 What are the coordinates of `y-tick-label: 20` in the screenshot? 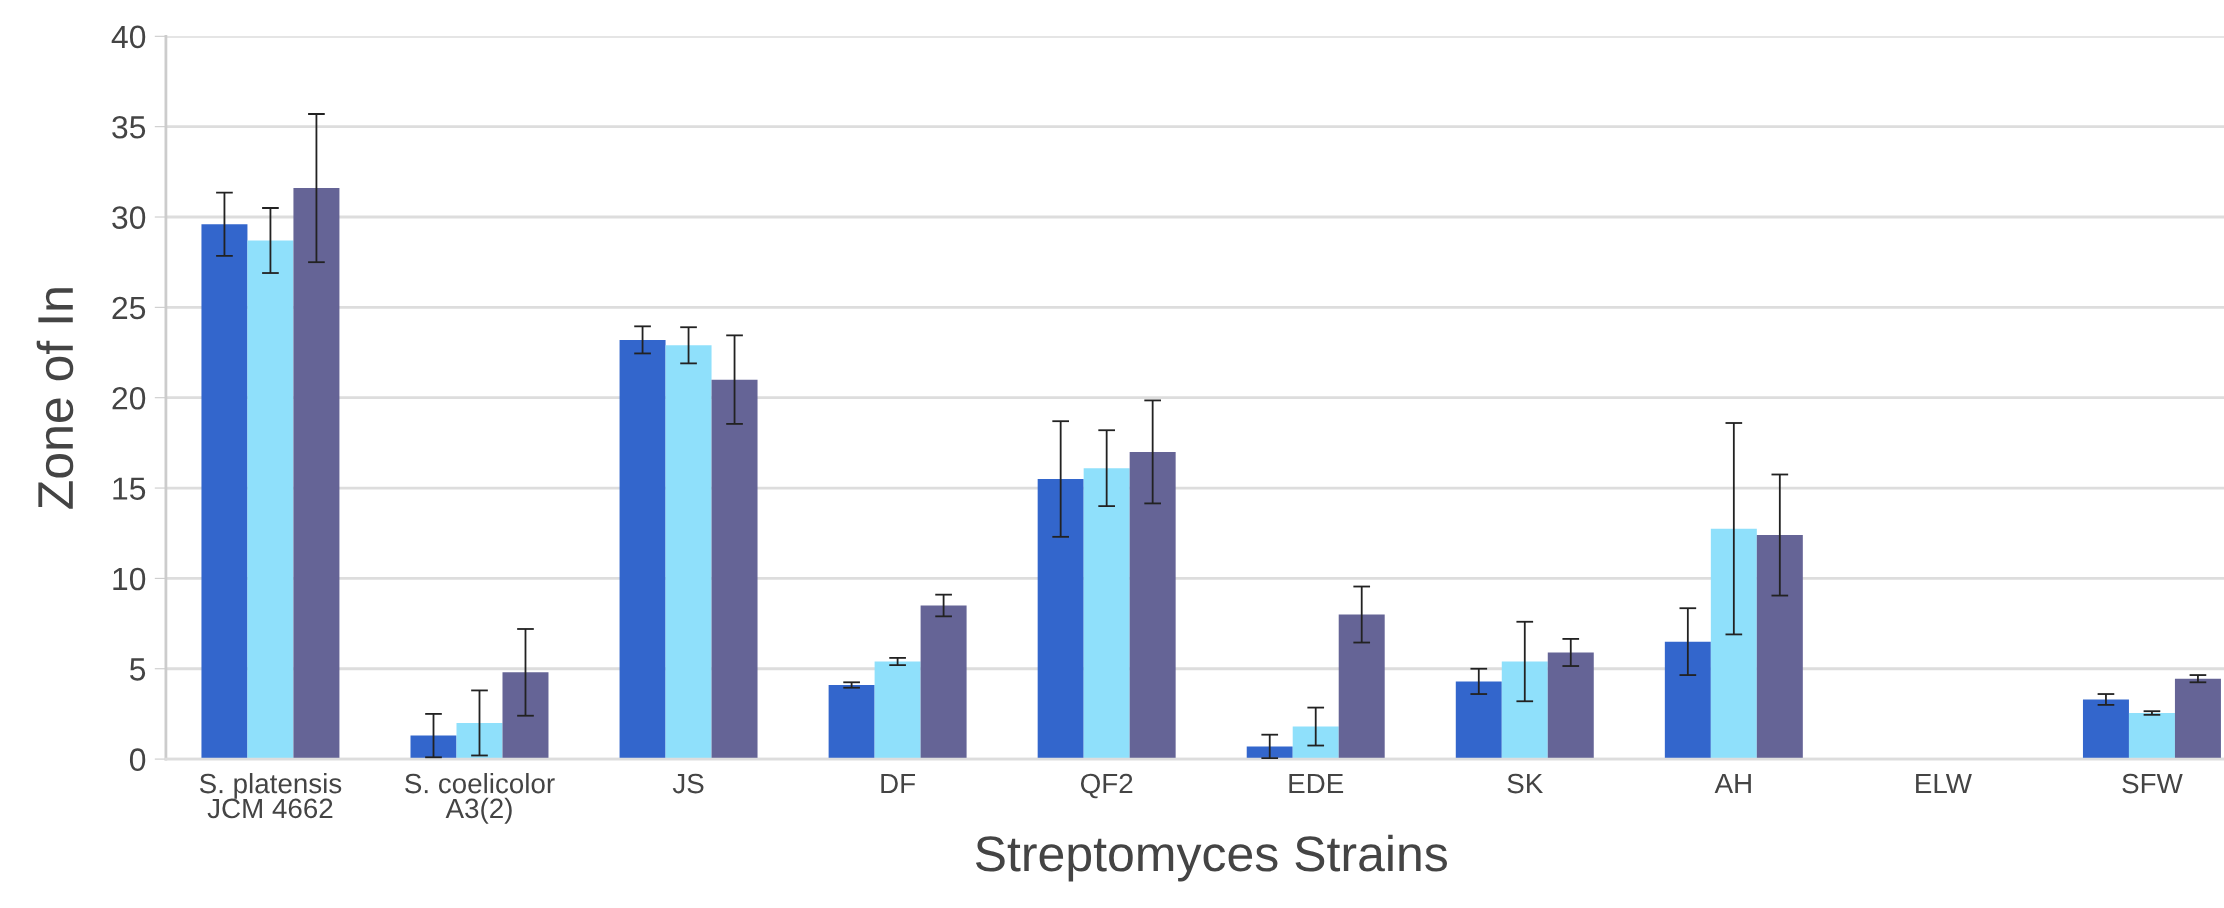 It's located at (129, 398).